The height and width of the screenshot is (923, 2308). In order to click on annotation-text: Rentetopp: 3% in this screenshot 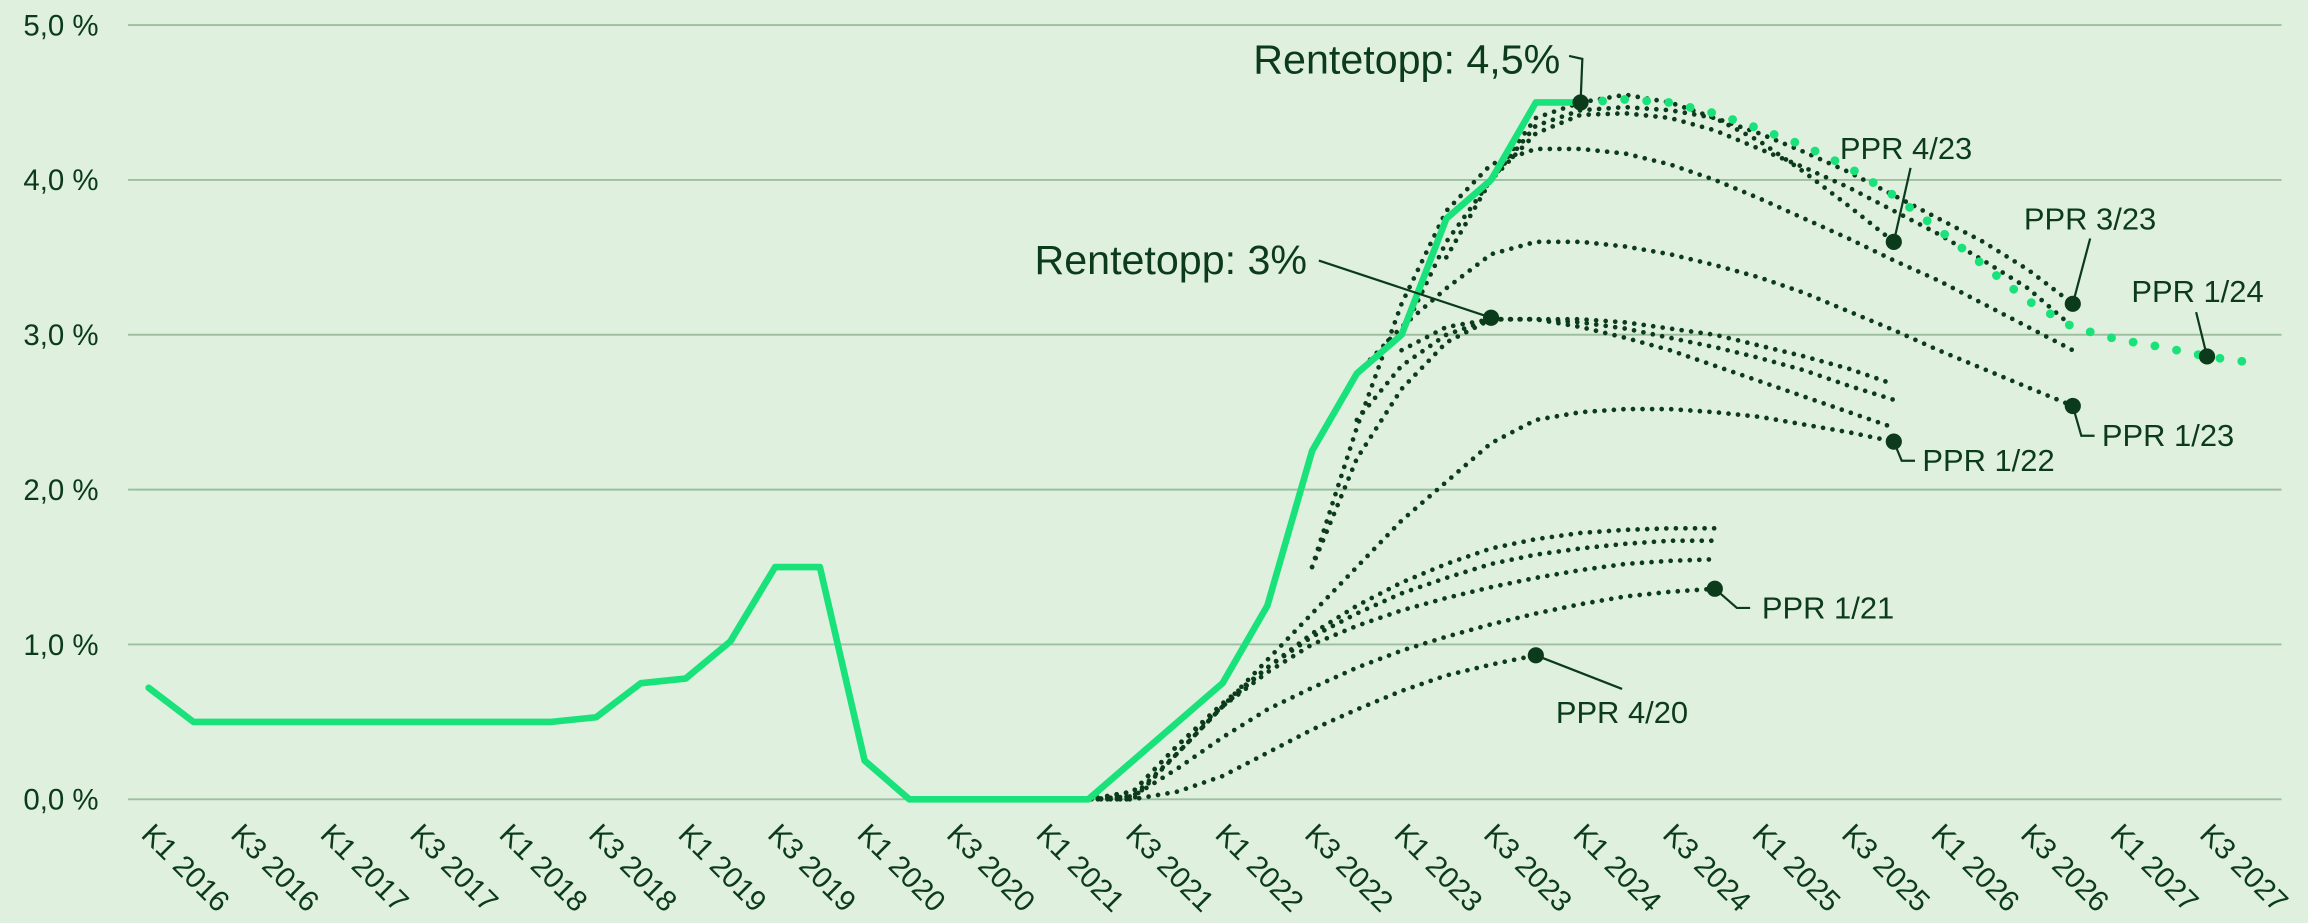, I will do `click(1170, 260)`.